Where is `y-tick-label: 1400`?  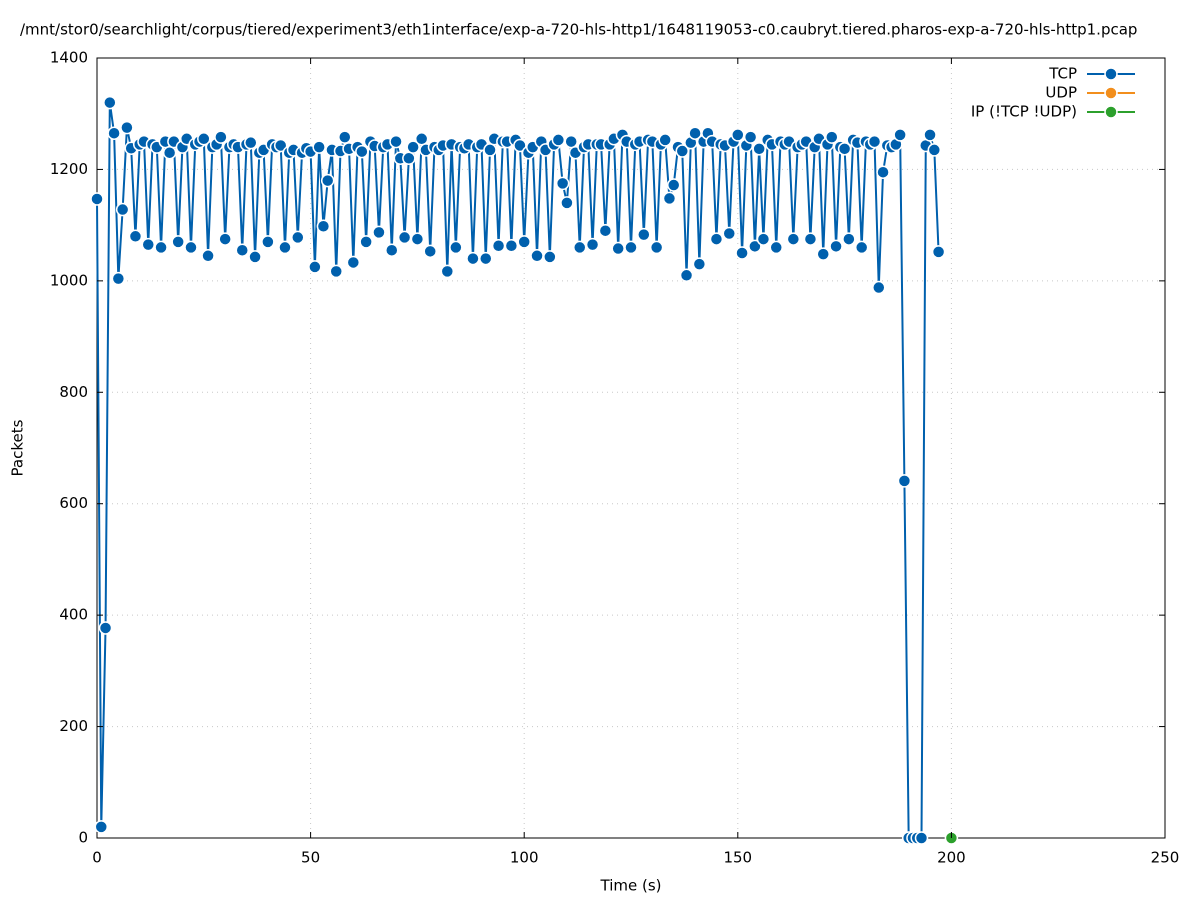
y-tick-label: 1400 is located at coordinates (69, 58).